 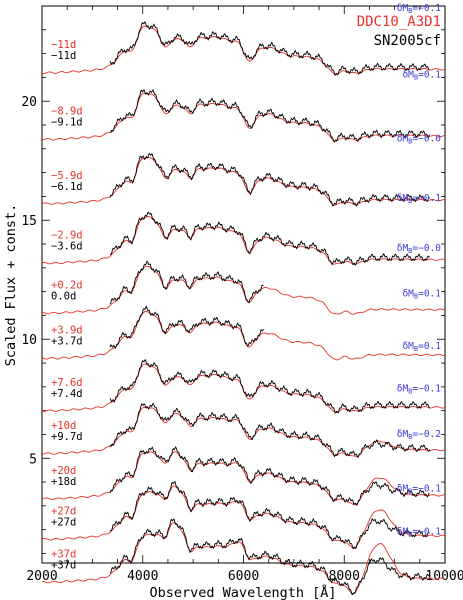 I want to click on model-phase-label: −2.9d, so click(x=67, y=235).